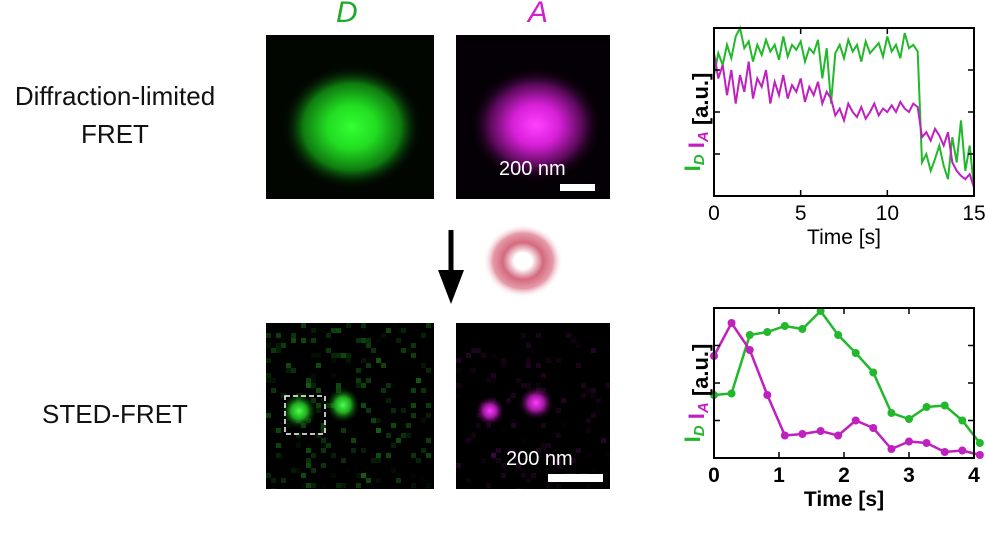 The image size is (986, 542). I want to click on scale-bar-diffraction, so click(577, 187).